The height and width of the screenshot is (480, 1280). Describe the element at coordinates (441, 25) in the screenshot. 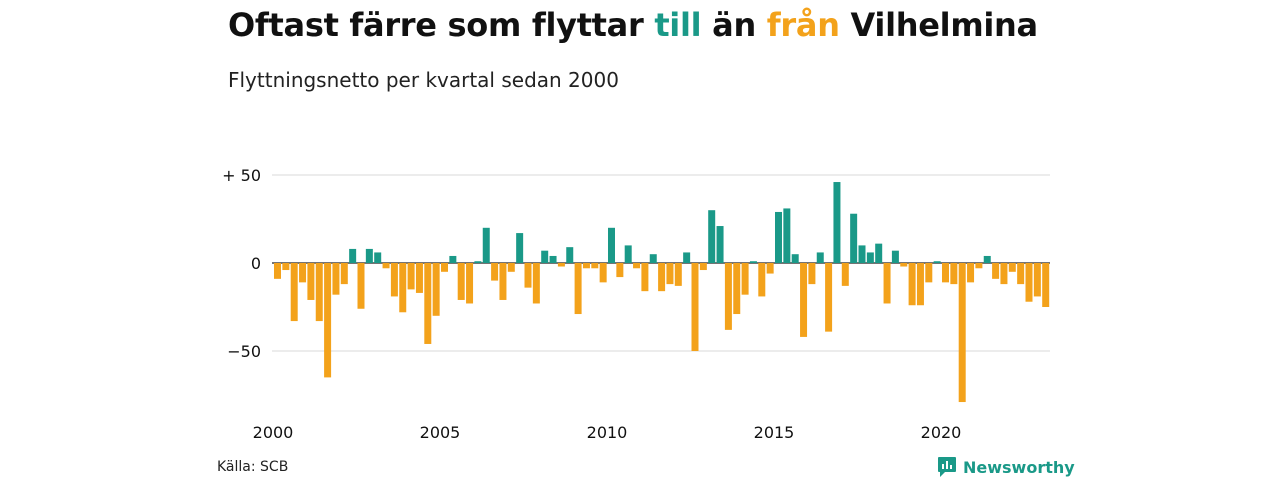

I see `title-part-1: Oftast färre som flyttar` at that location.